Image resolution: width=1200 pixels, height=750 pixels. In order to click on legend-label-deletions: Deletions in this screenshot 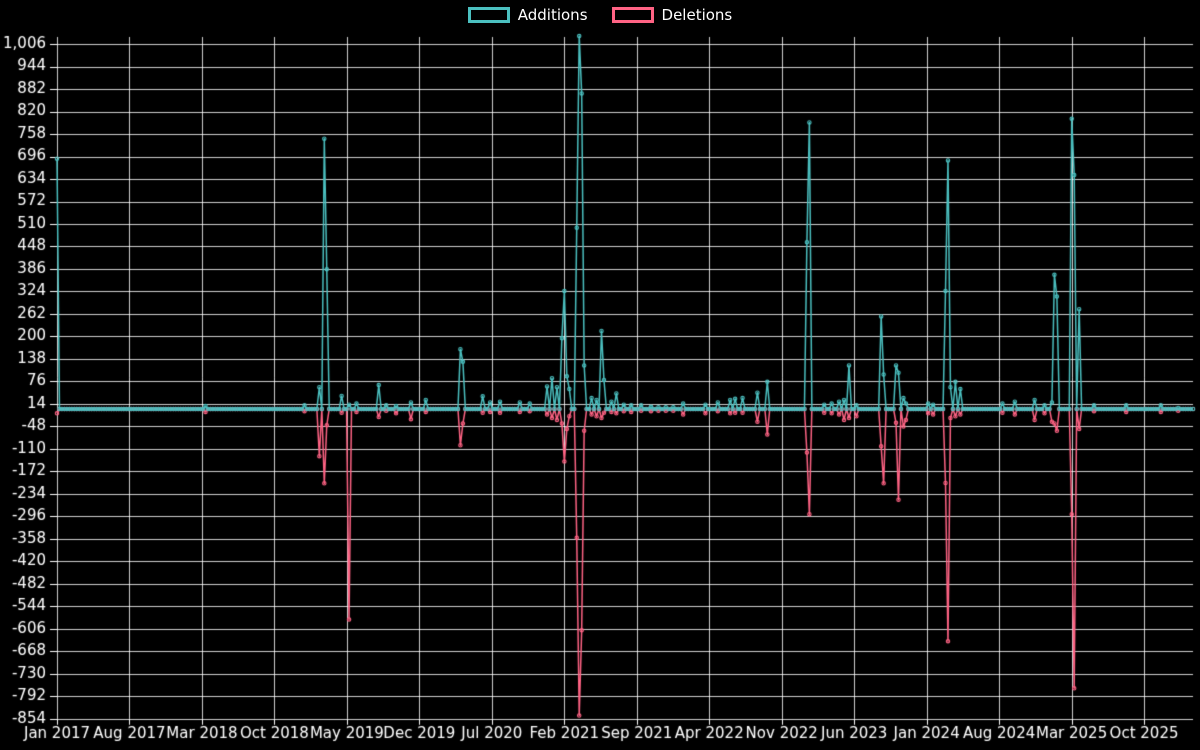, I will do `click(697, 14)`.